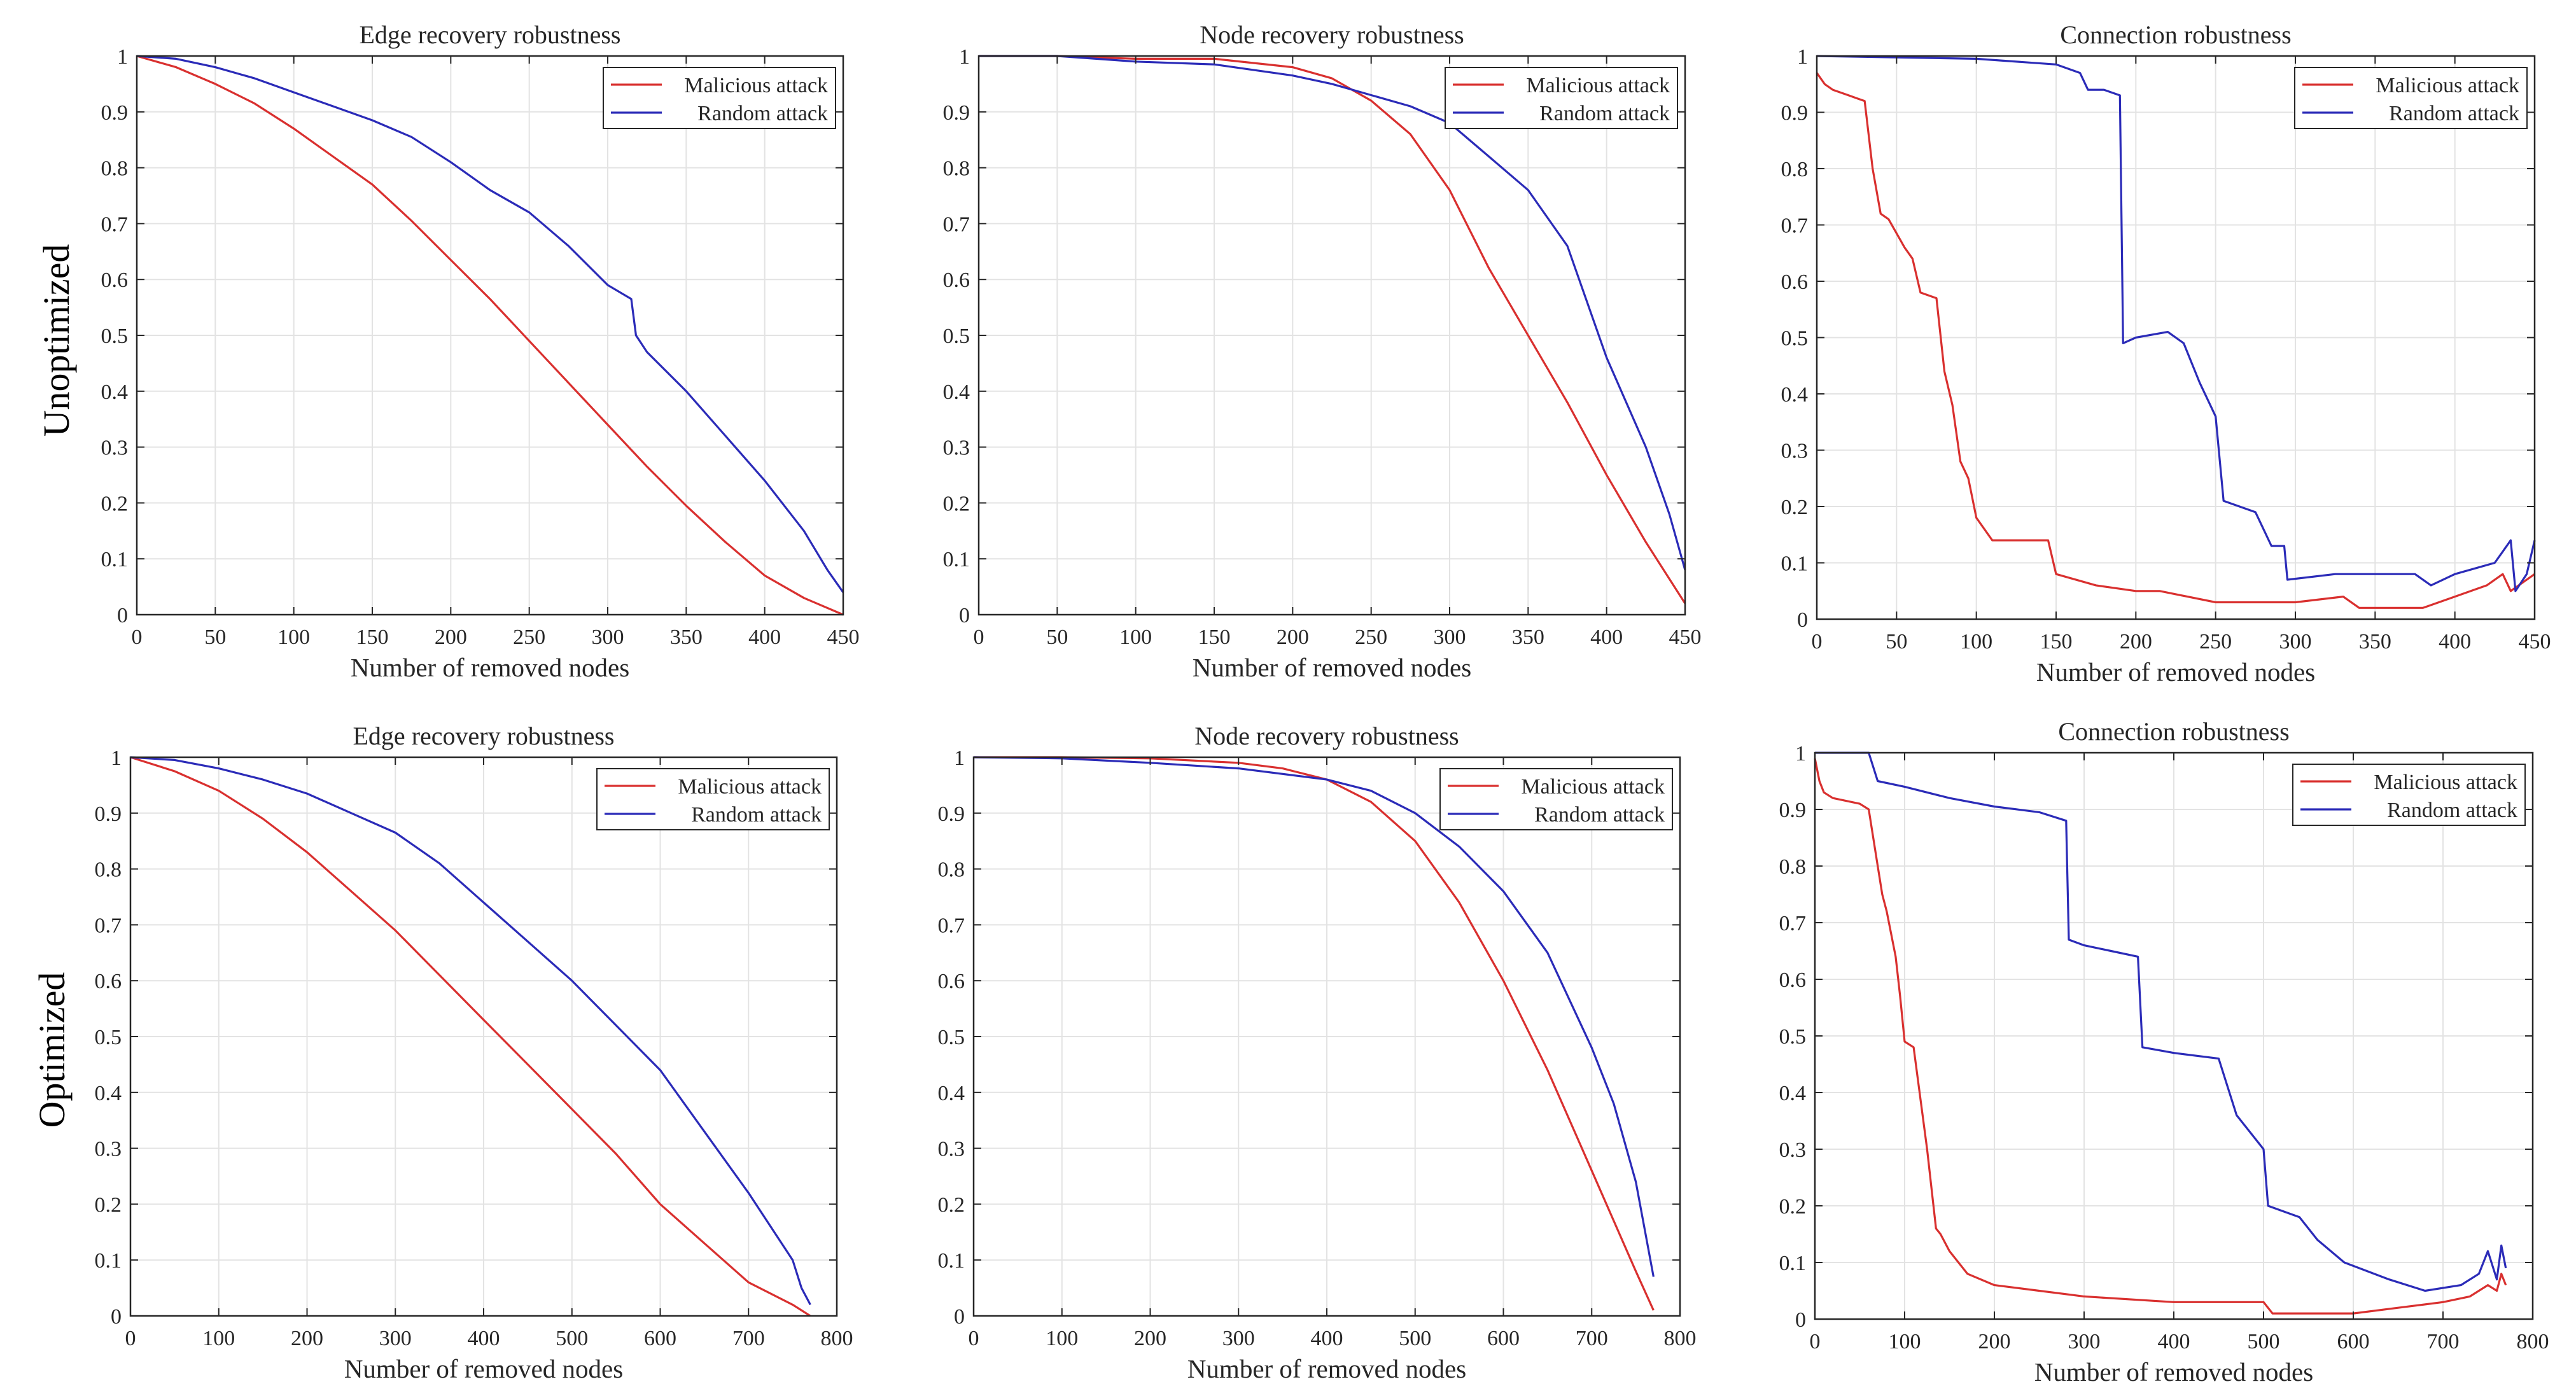 The height and width of the screenshot is (1398, 2576). Describe the element at coordinates (843, 637) in the screenshot. I see `x-tick-label: 450` at that location.